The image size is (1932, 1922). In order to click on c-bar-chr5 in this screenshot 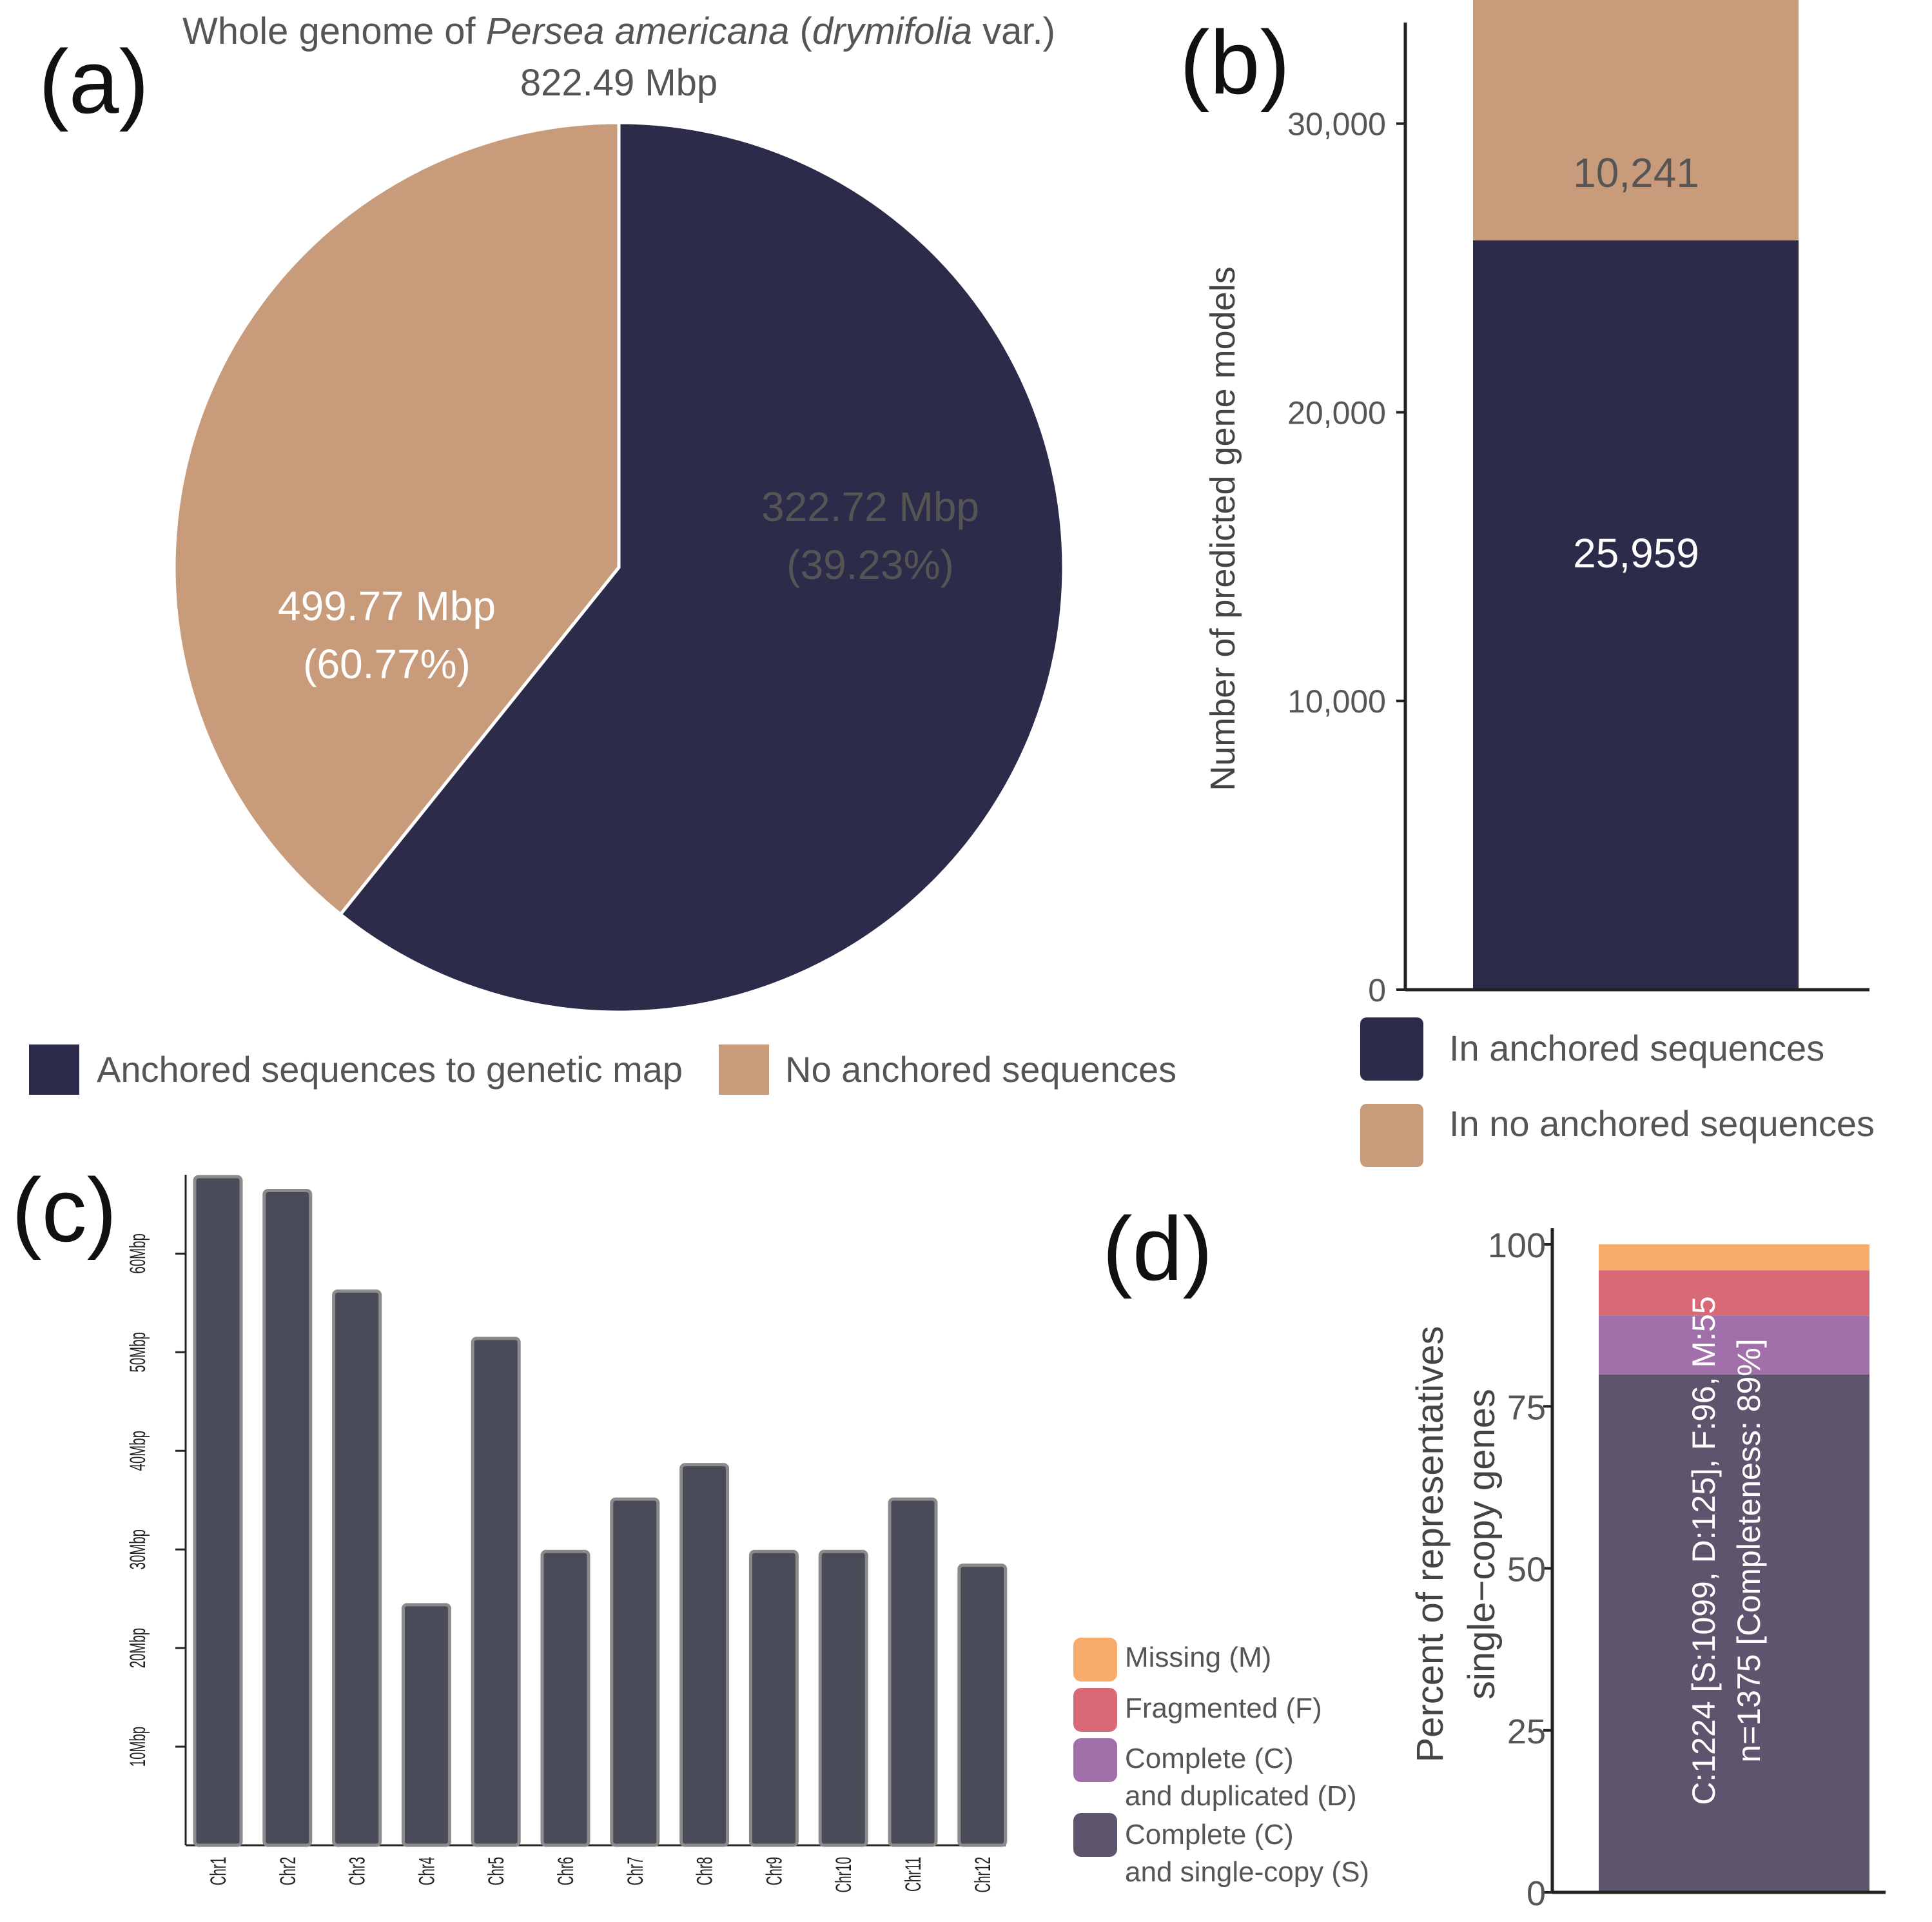, I will do `click(496, 1592)`.